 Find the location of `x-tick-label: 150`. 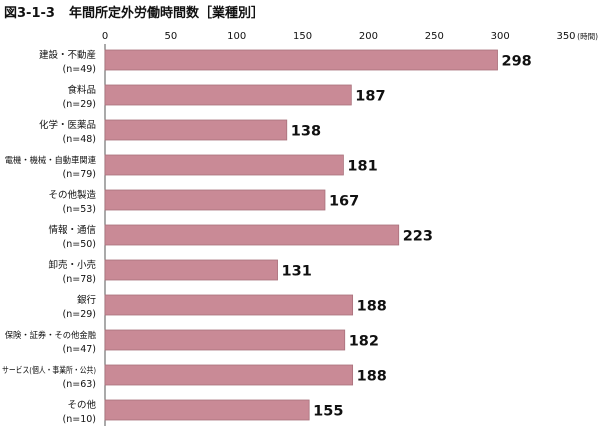

x-tick-label: 150 is located at coordinates (302, 36).